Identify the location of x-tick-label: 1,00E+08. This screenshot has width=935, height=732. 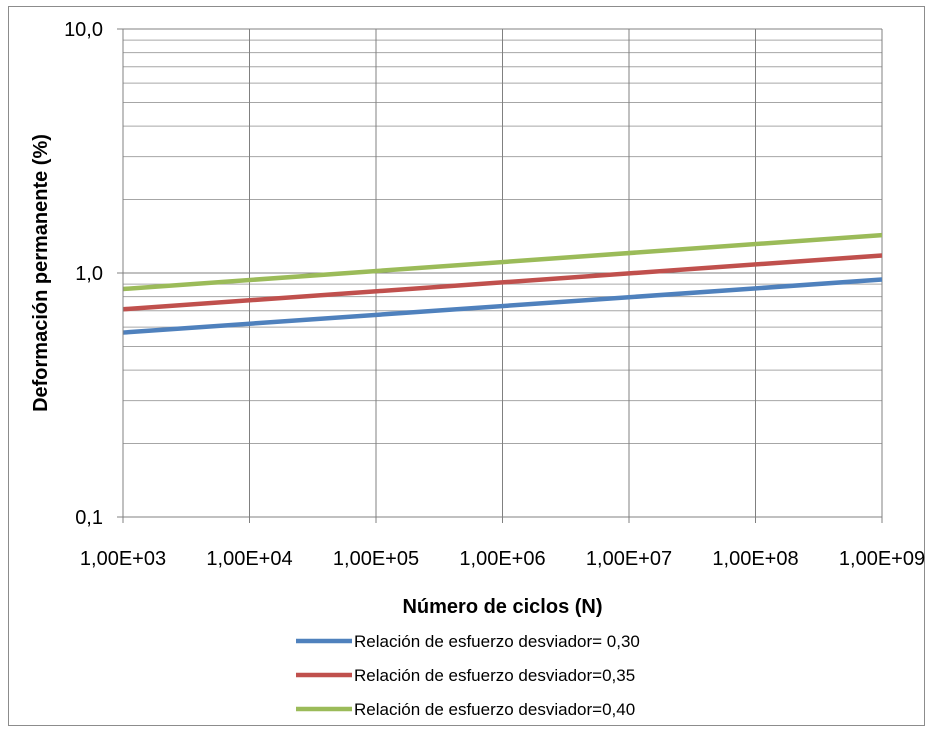
(755, 559).